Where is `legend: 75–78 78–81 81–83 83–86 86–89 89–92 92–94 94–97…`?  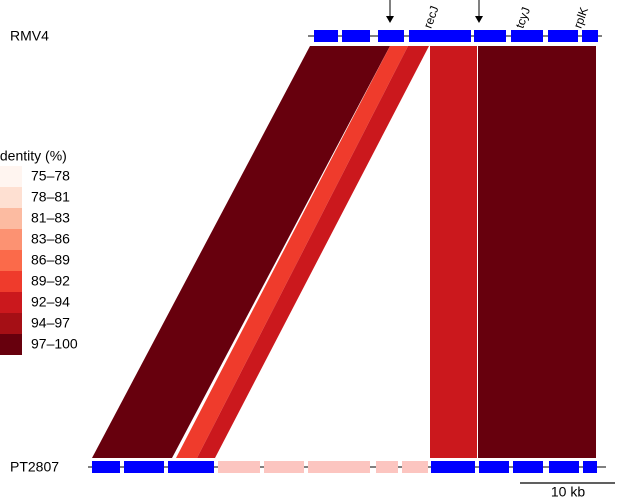 legend: 75–78 78–81 81–83 83–86 86–89 89–92 92–94 94–97… is located at coordinates (39, 260).